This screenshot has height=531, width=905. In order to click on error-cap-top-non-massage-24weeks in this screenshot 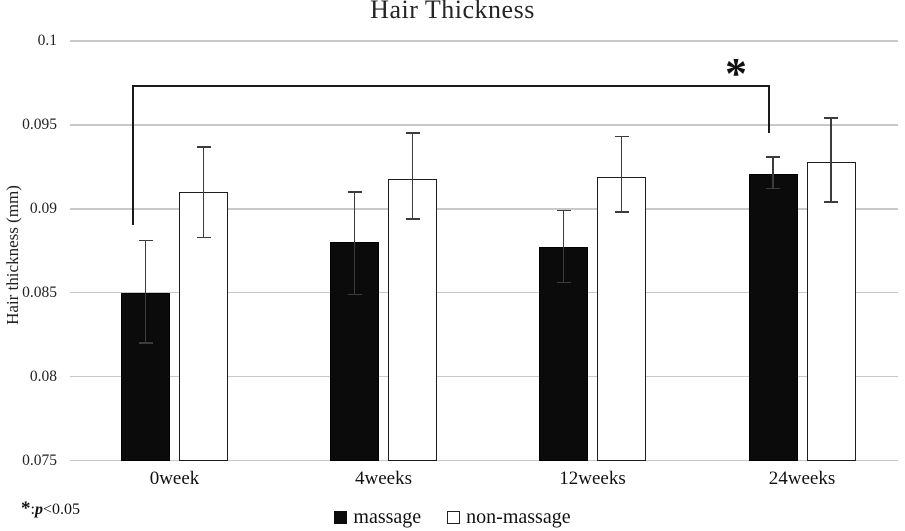, I will do `click(831, 118)`.